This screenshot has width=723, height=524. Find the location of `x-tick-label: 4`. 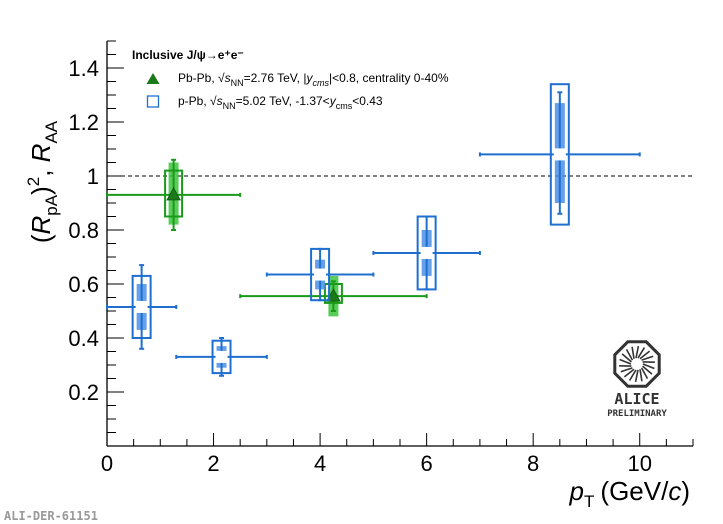

x-tick-label: 4 is located at coordinates (320, 463).